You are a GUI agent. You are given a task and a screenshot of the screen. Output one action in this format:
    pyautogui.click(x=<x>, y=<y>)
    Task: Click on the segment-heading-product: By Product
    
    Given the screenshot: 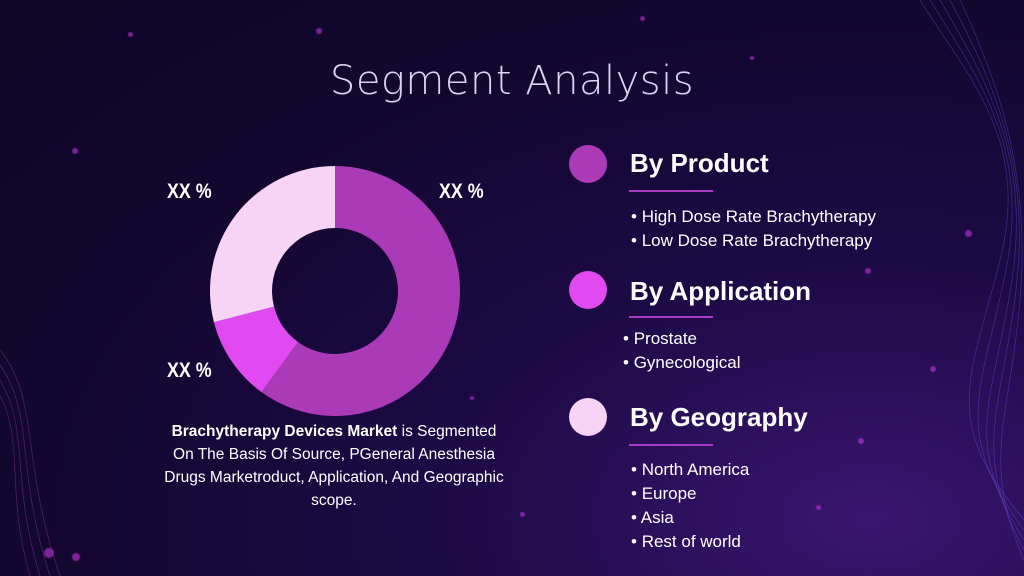 What is the action you would take?
    pyautogui.click(x=699, y=163)
    